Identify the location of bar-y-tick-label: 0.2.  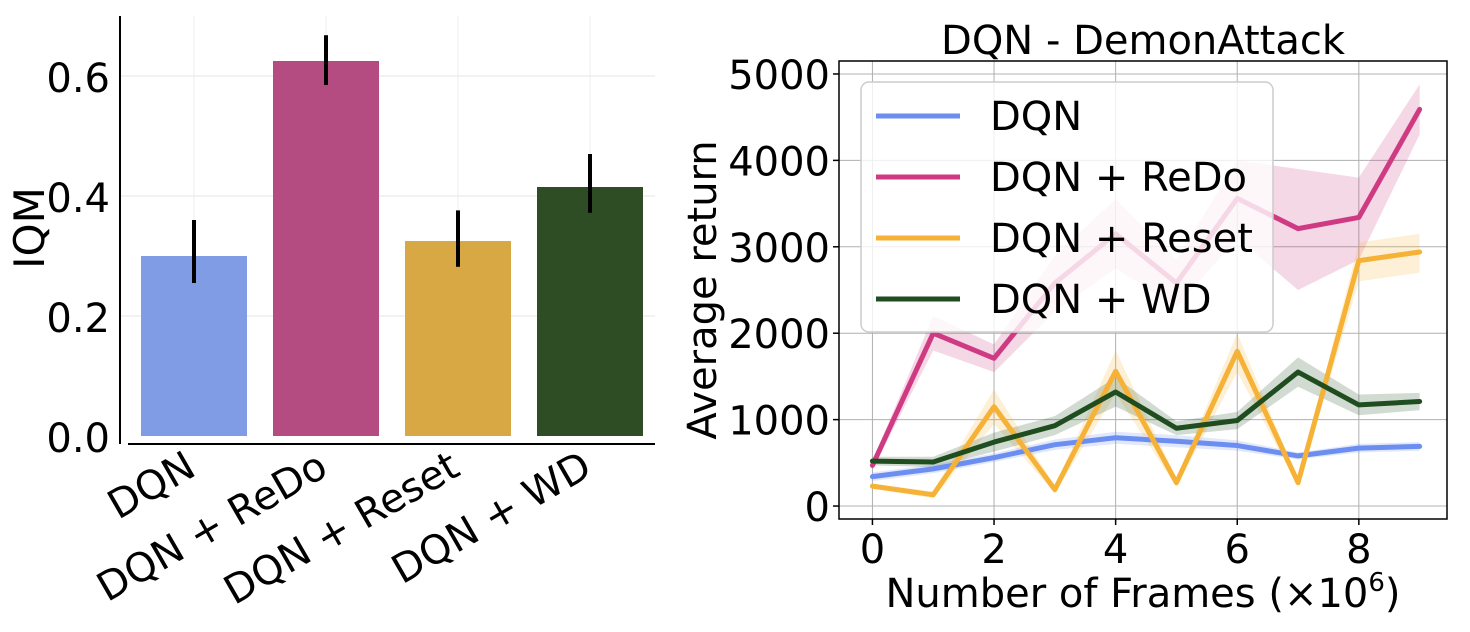
(78, 319).